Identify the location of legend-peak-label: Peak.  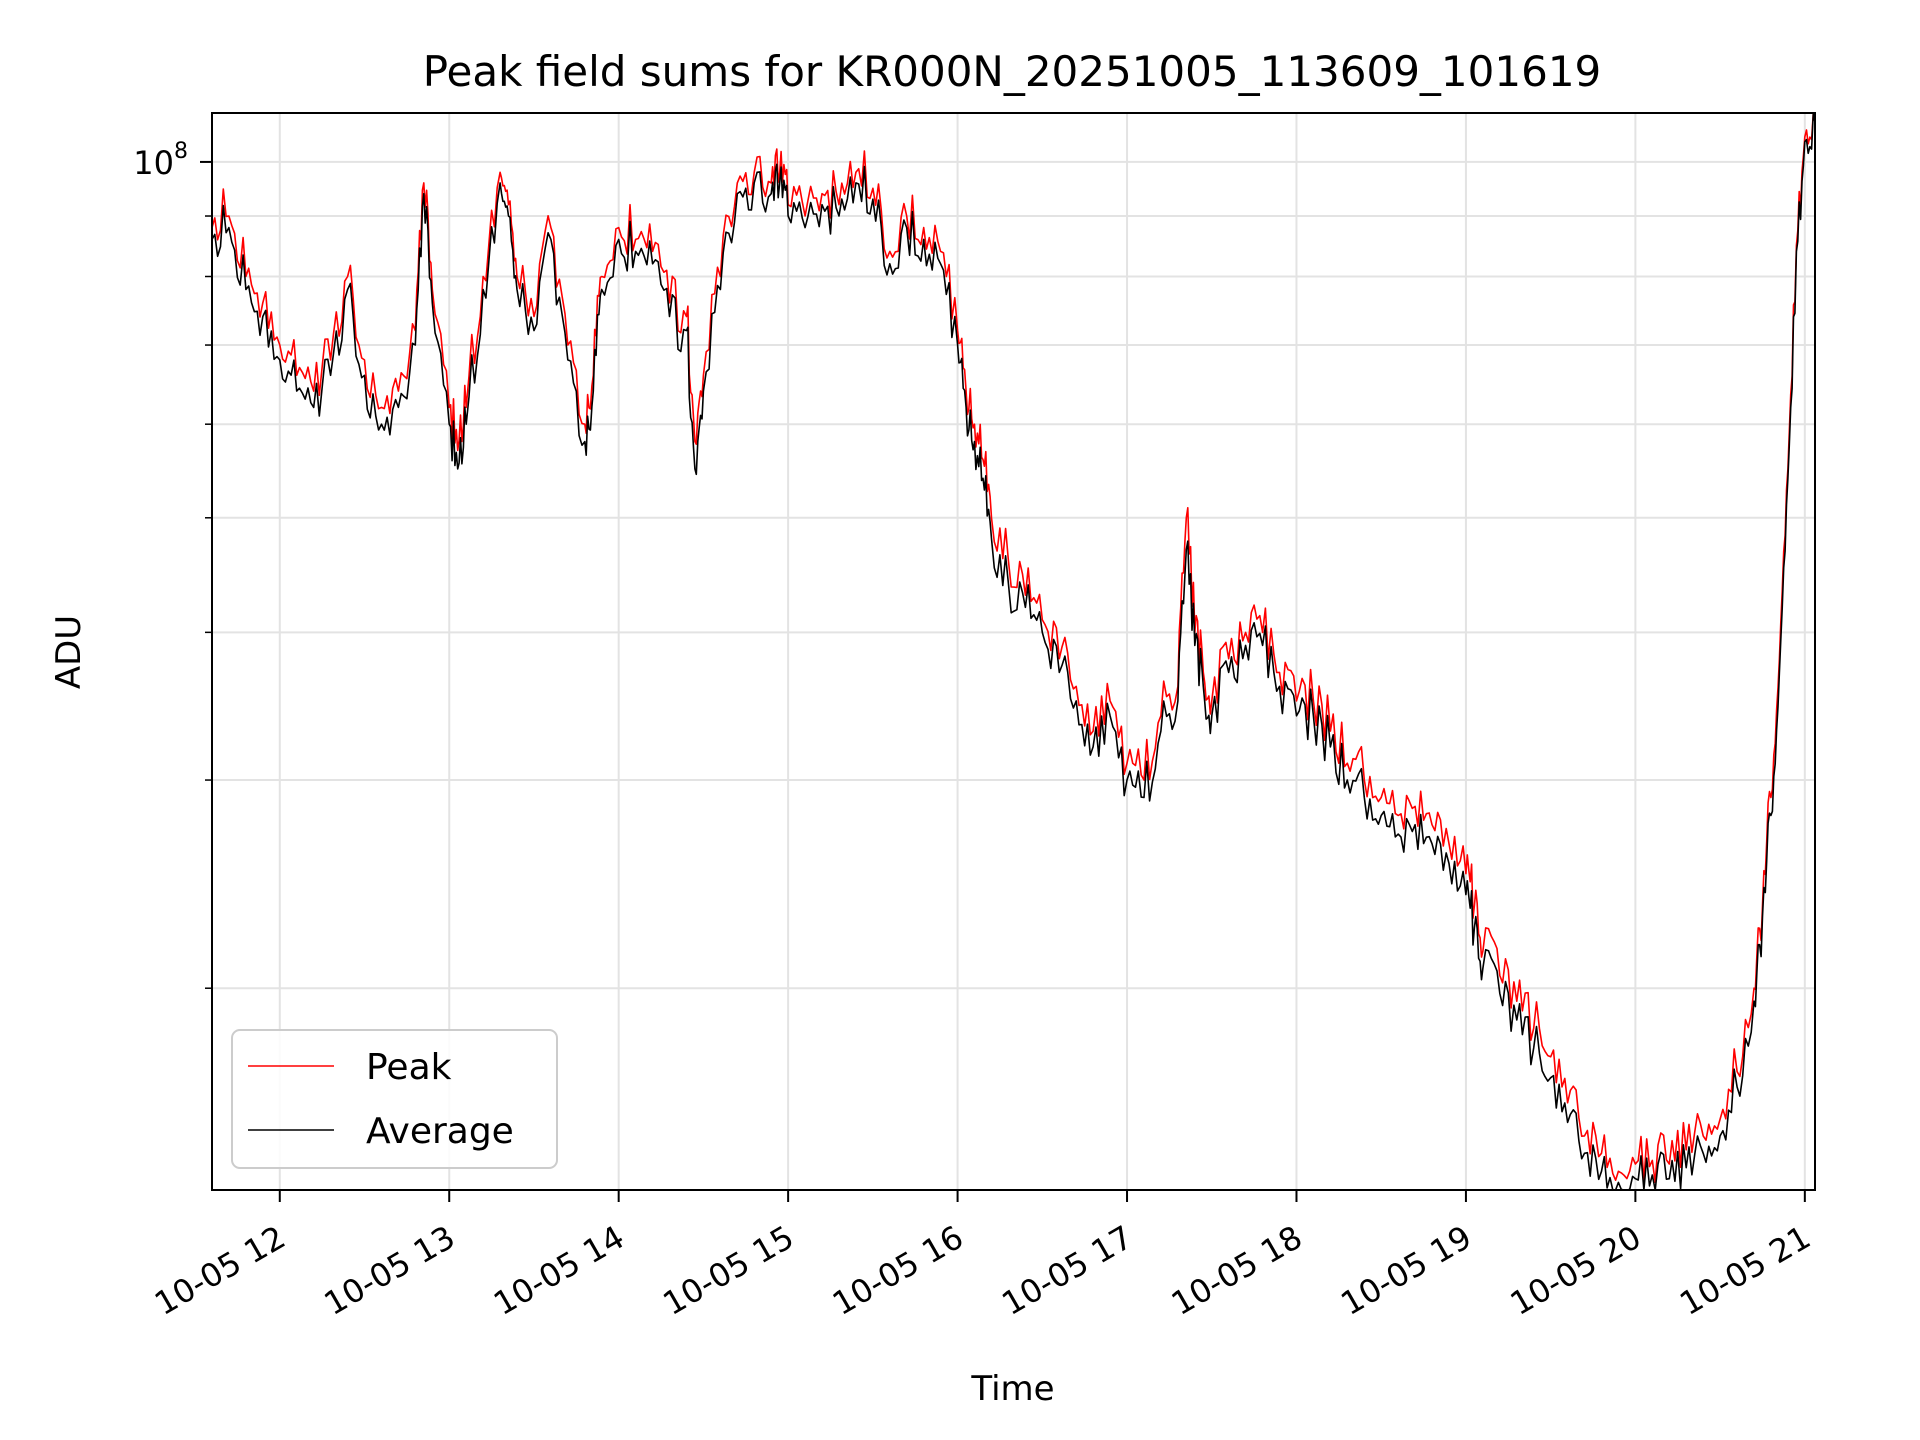
(409, 1067).